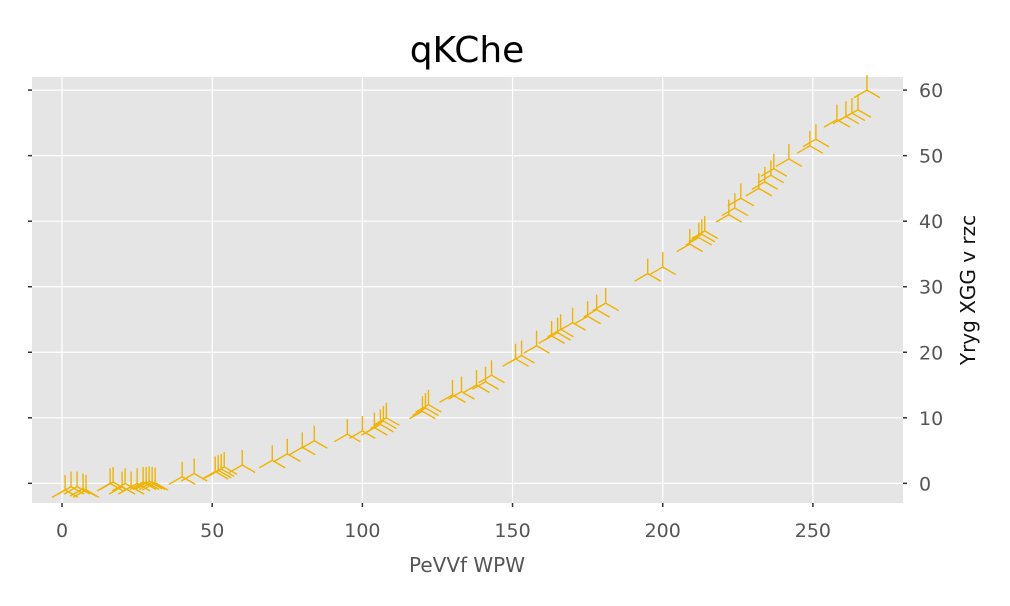 This screenshot has width=1010, height=606. I want to click on x-tick-label: 100, so click(362, 531).